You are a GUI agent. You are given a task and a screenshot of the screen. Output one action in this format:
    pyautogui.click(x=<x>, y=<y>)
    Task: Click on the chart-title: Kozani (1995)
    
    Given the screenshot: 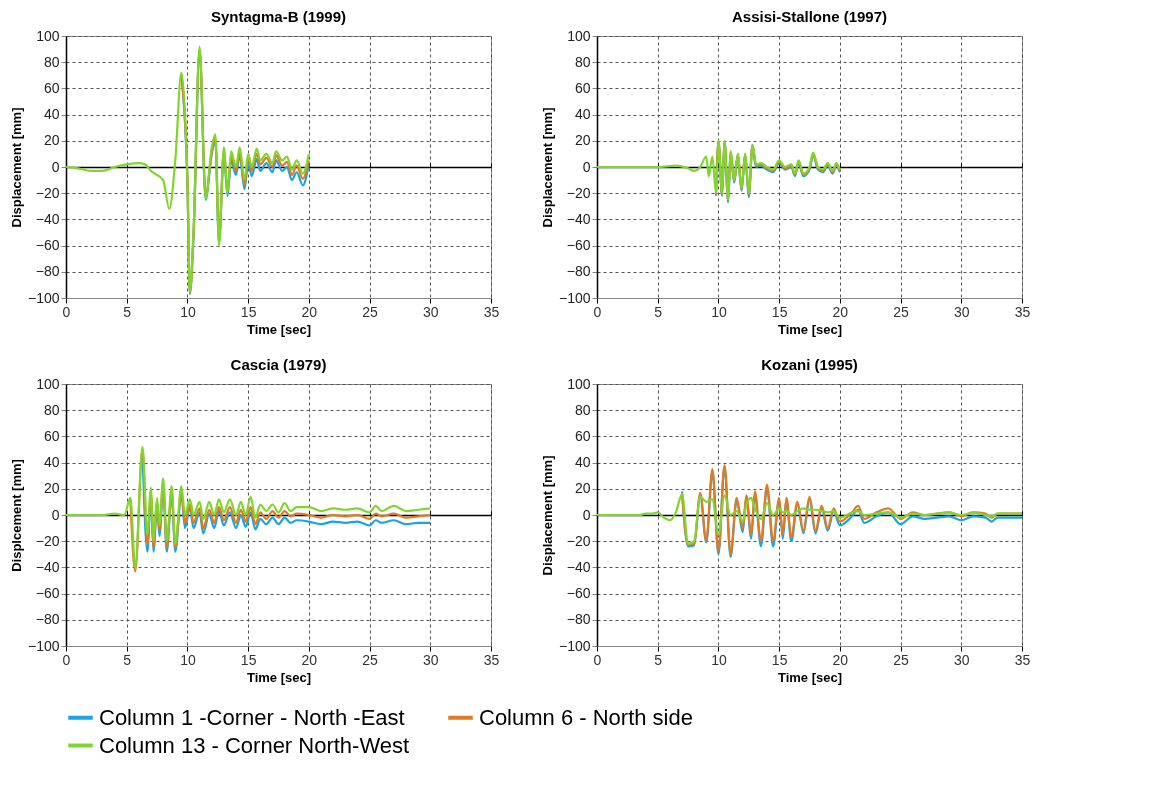 What is the action you would take?
    pyautogui.click(x=809, y=364)
    